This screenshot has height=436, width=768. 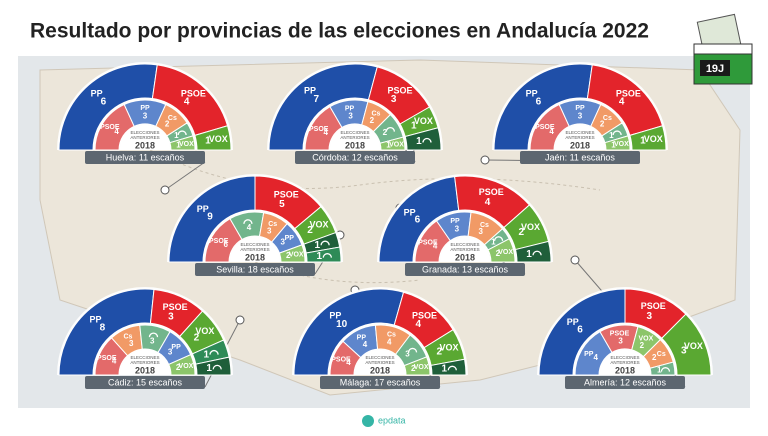 What do you see at coordinates (342, 324) in the screenshot?
I see `seat-count: 10` at bounding box center [342, 324].